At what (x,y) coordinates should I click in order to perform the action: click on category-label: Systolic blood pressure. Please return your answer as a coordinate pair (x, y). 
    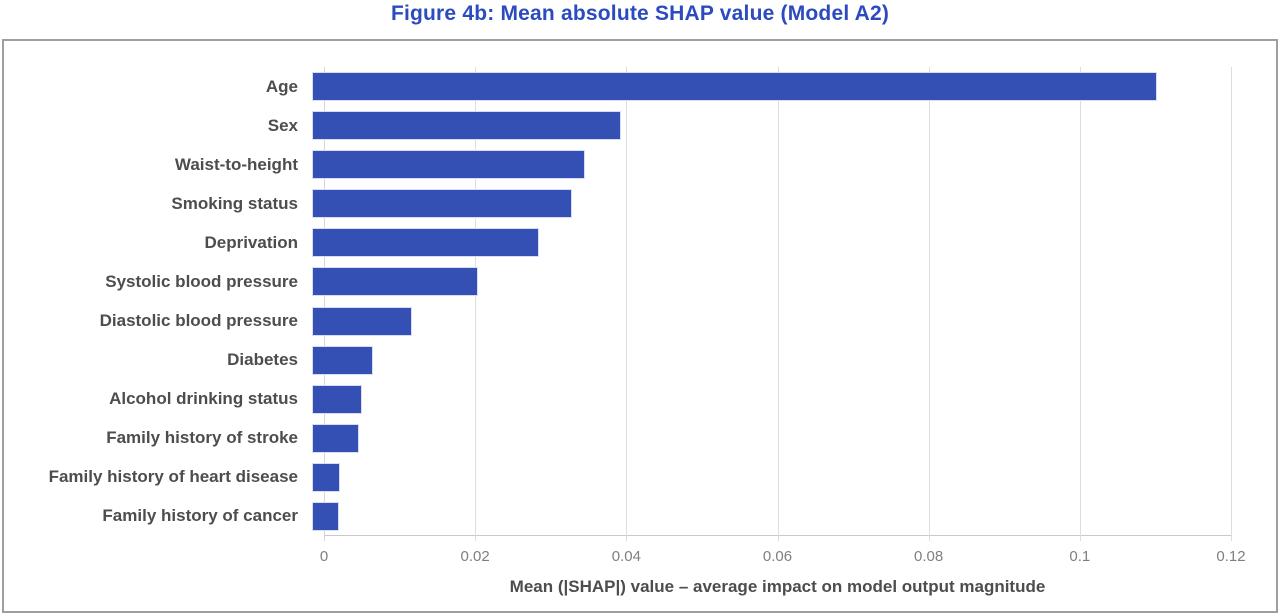
    Looking at the image, I should click on (201, 281).